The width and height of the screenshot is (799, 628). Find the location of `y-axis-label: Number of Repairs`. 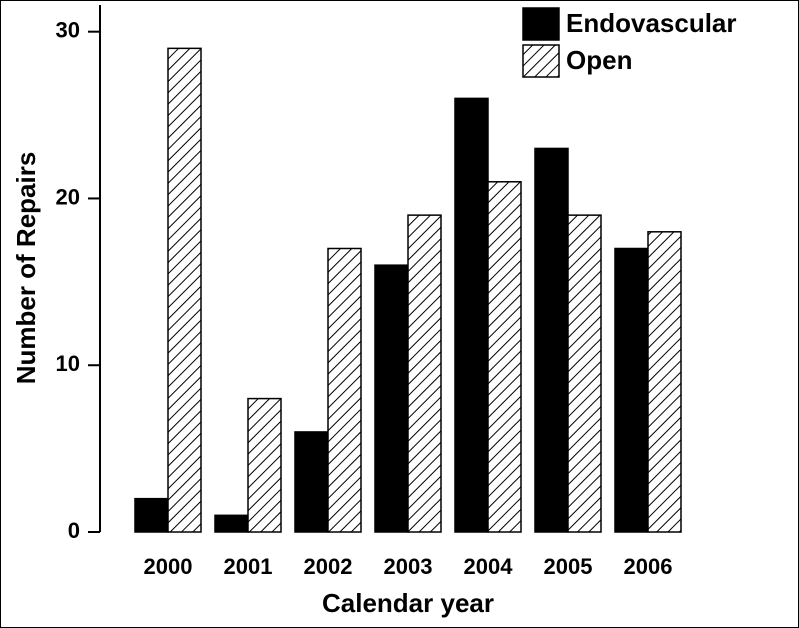

y-axis-label: Number of Repairs is located at coordinates (26, 268).